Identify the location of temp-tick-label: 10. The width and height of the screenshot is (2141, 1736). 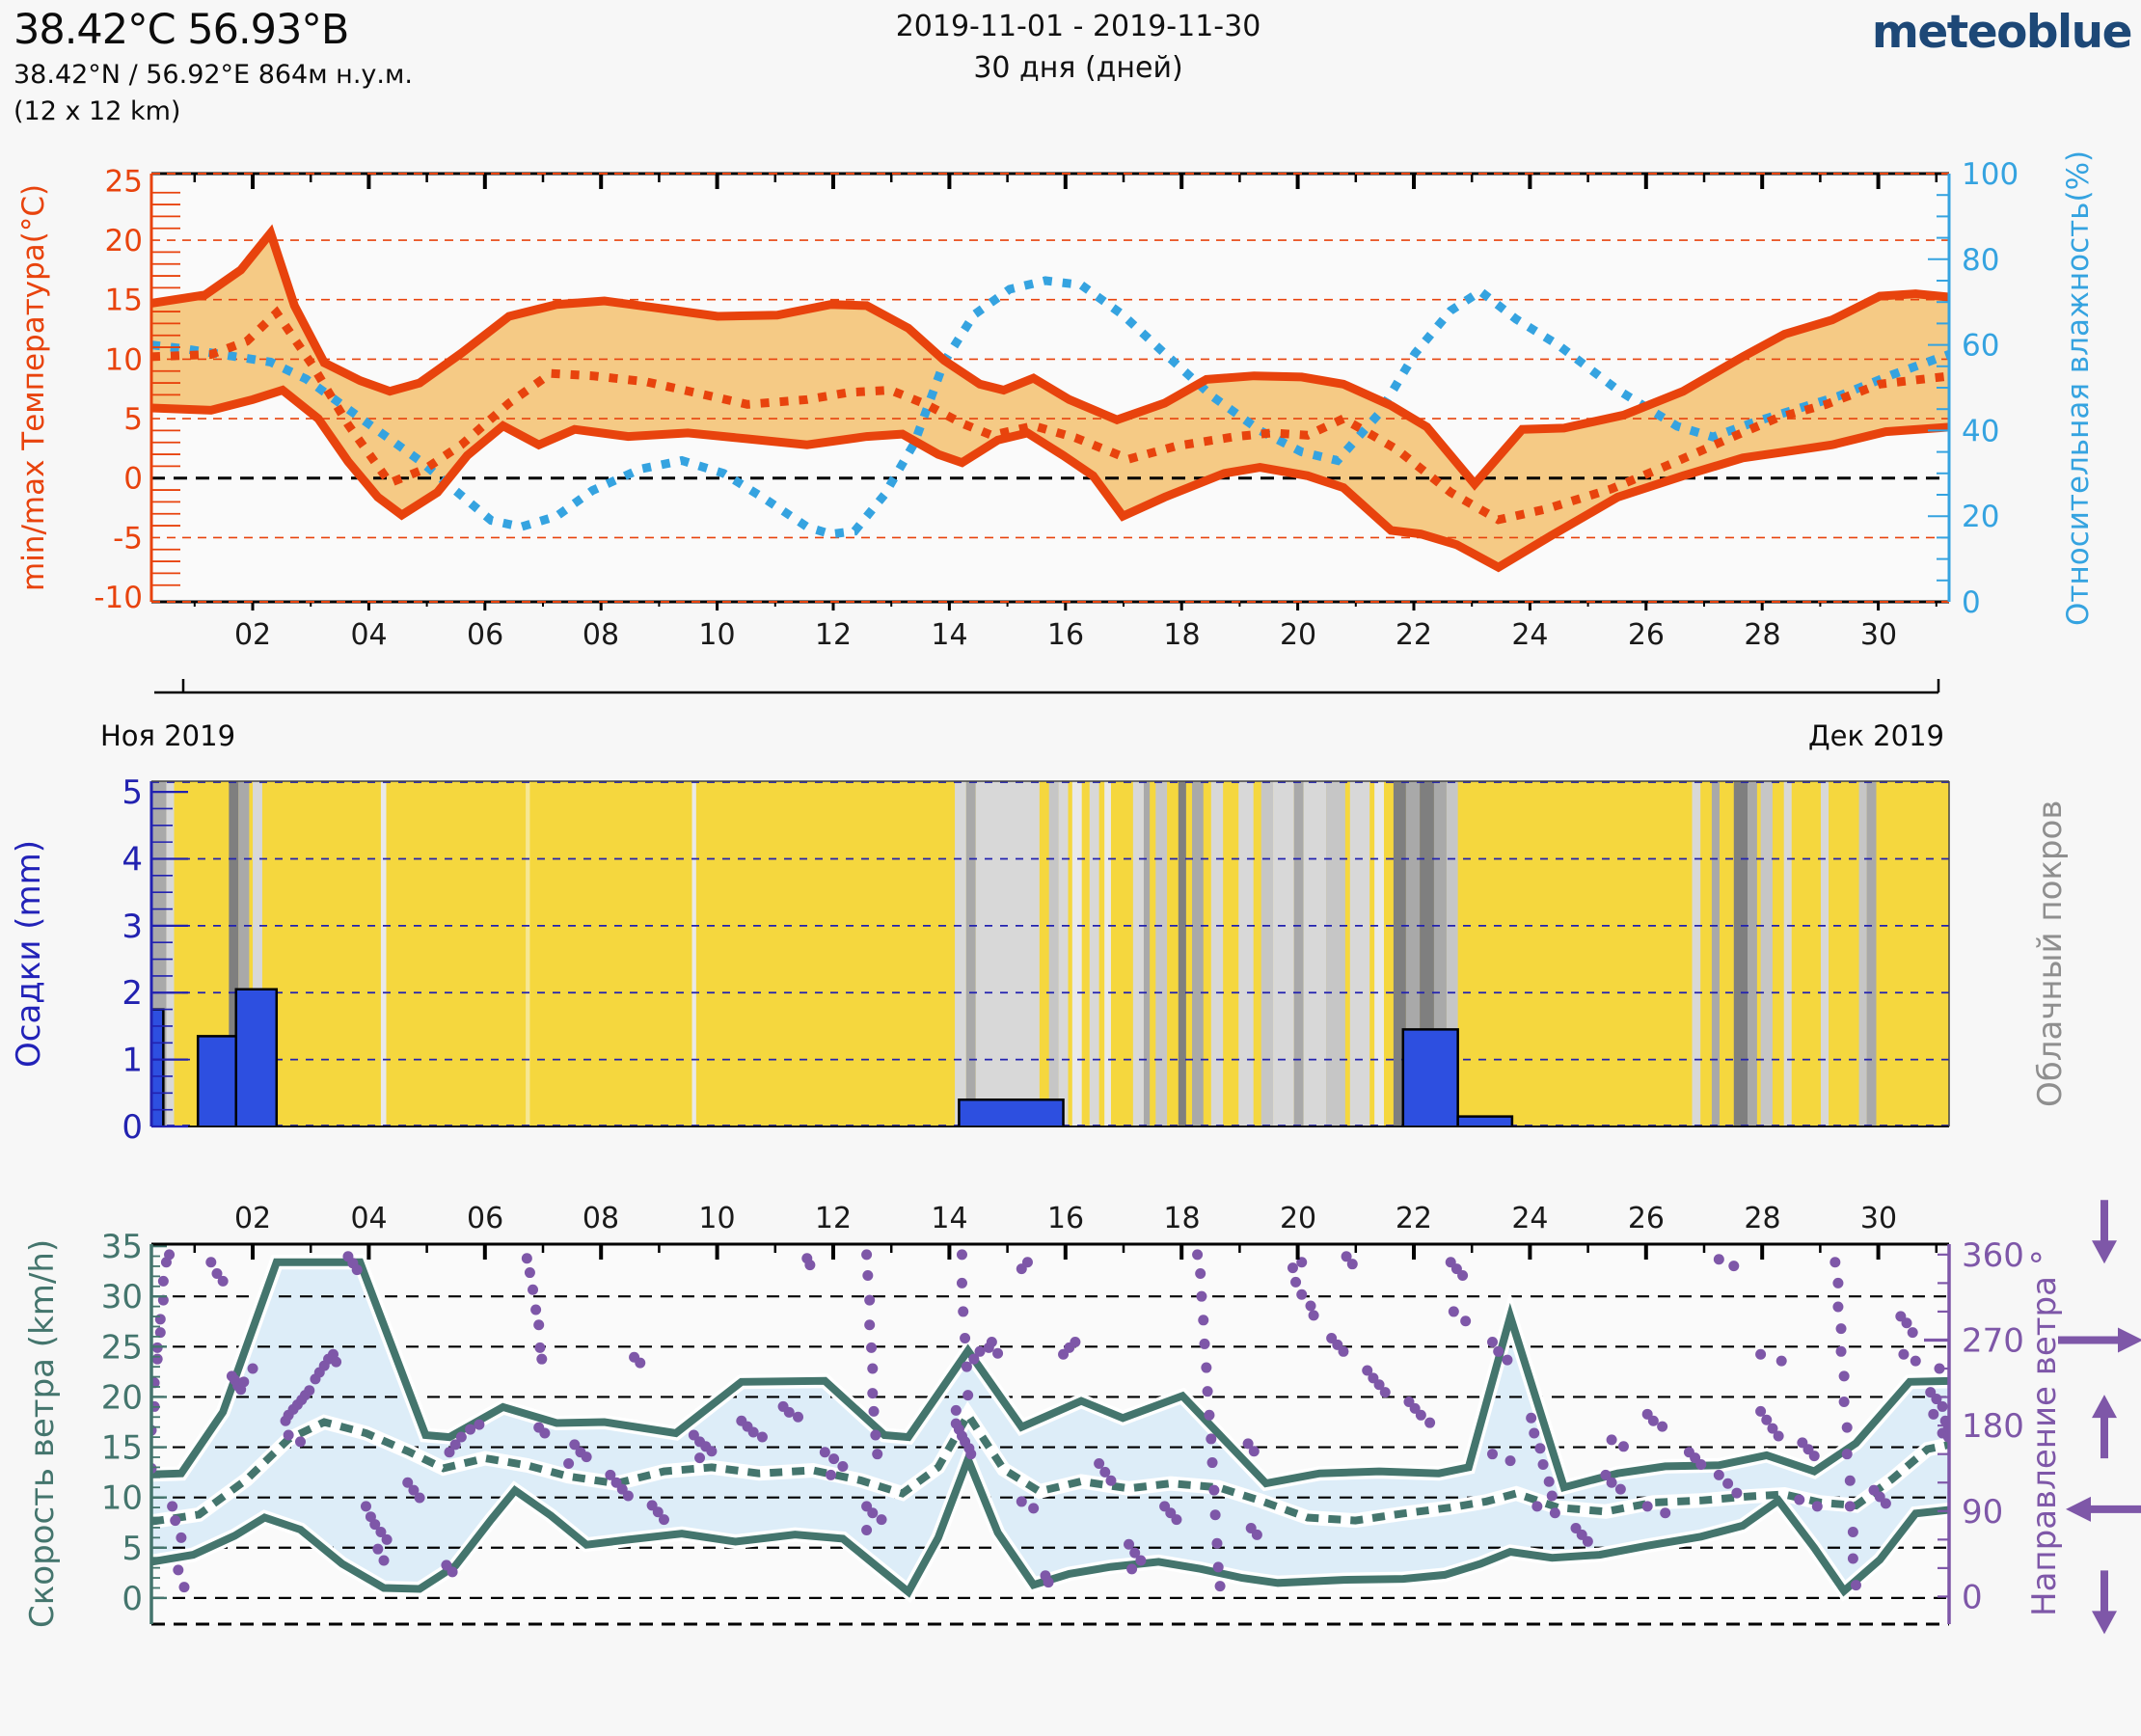
(124, 359).